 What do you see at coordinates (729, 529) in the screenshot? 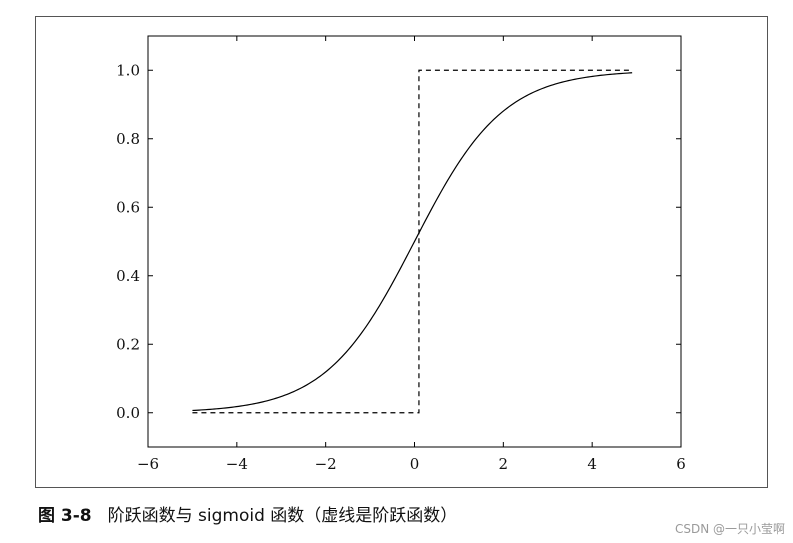
I see `watermark: CSDN @一只小莹啊` at bounding box center [729, 529].